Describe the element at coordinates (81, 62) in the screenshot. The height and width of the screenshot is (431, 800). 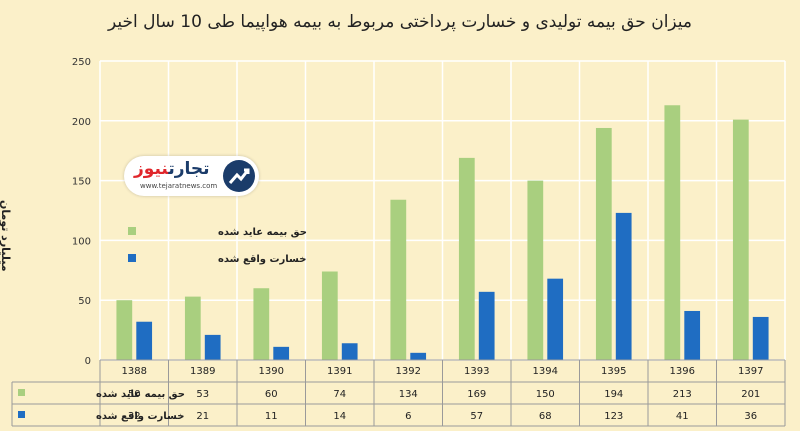
I see `y-tick-label: 250` at that location.